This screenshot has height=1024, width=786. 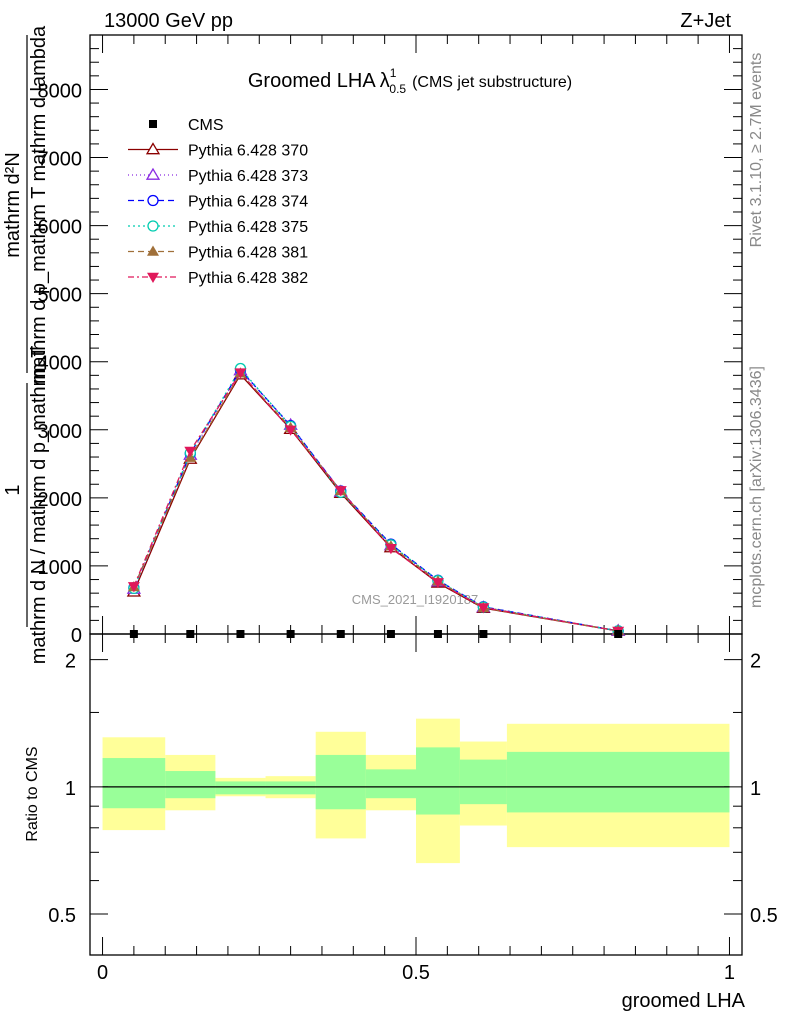 I want to click on title-main: Groomed LHA, so click(x=312, y=81).